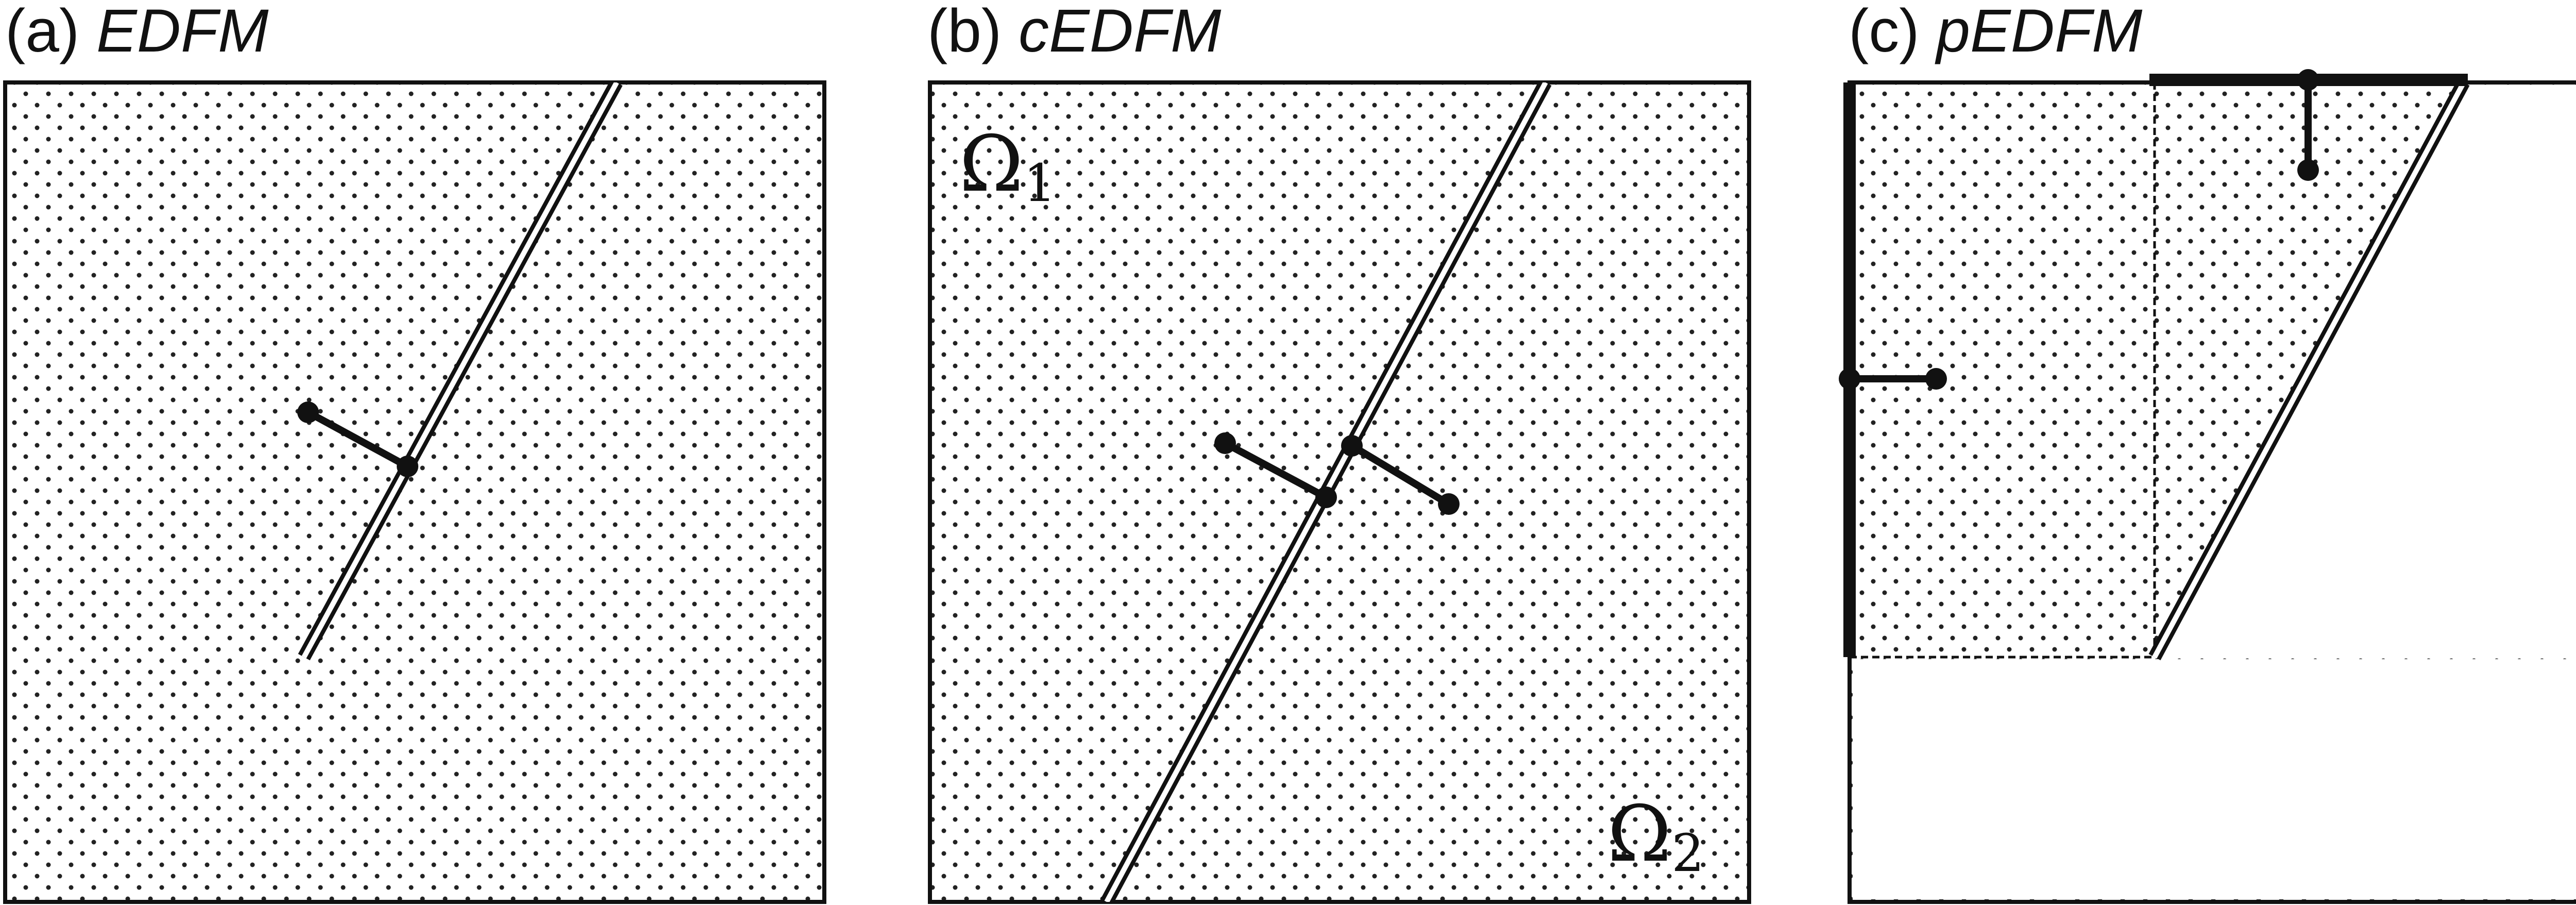 This screenshot has width=2576, height=905. I want to click on panel-c-matrix-node-top, so click(2308, 170).